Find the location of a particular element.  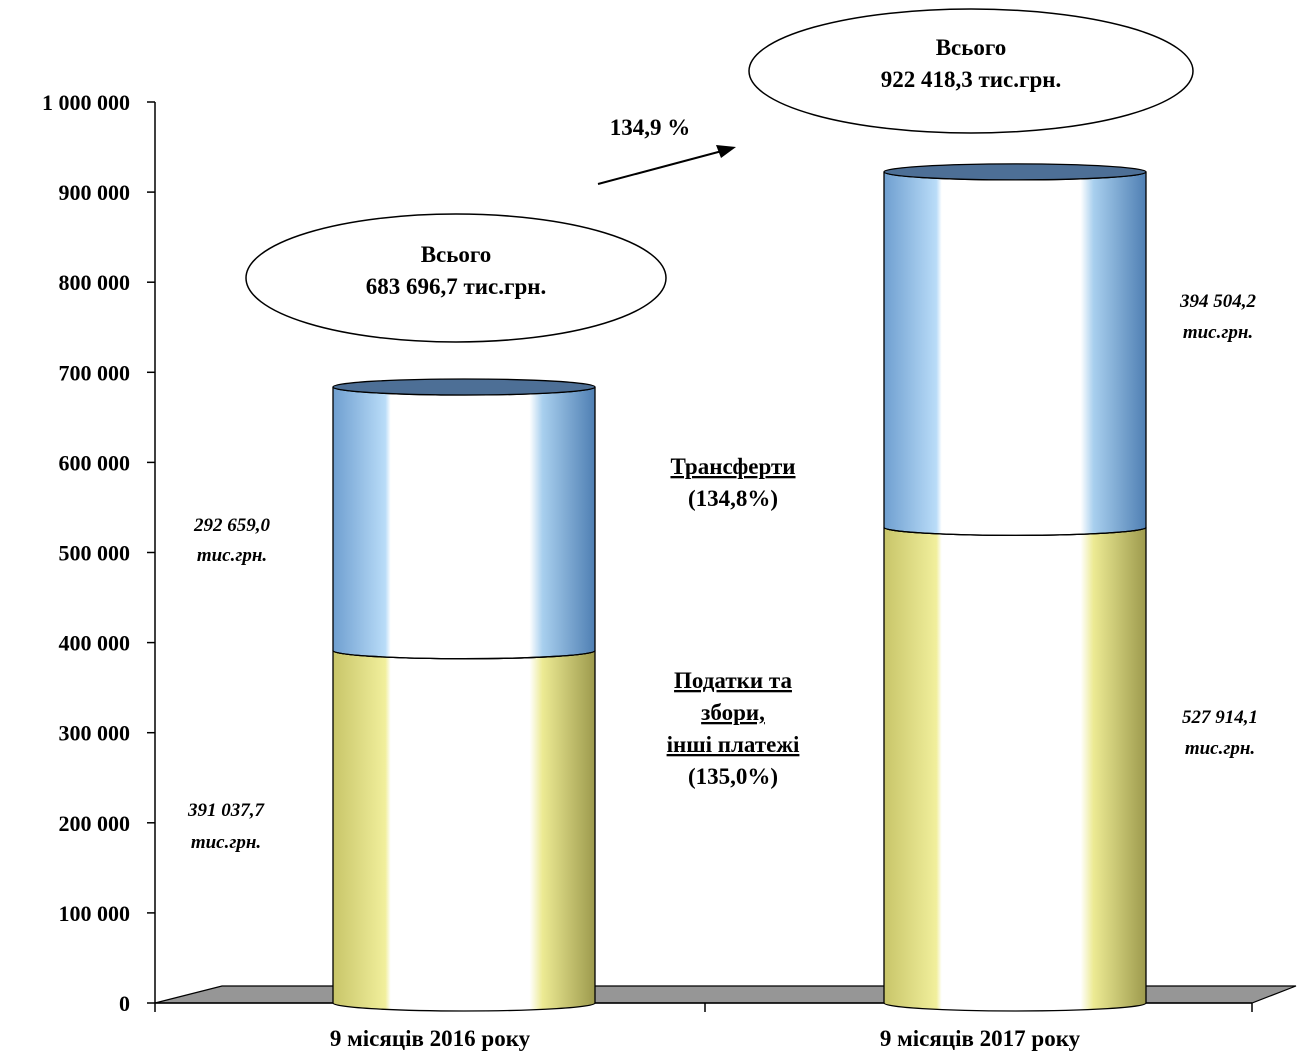

value-unit-taxes-2016: тис.грн. is located at coordinates (226, 842).